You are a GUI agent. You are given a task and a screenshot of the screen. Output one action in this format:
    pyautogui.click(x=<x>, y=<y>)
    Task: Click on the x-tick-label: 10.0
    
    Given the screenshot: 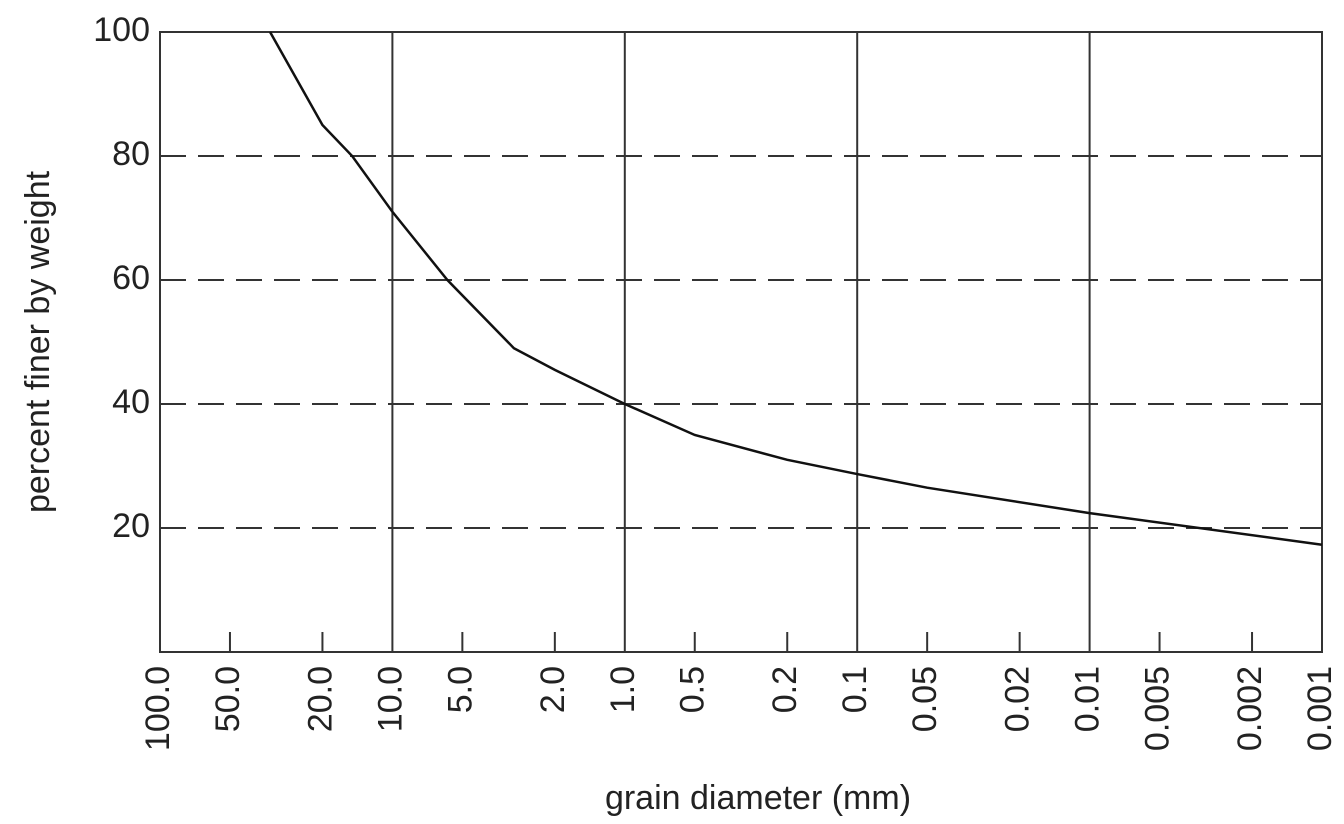 What is the action you would take?
    pyautogui.click(x=390, y=699)
    